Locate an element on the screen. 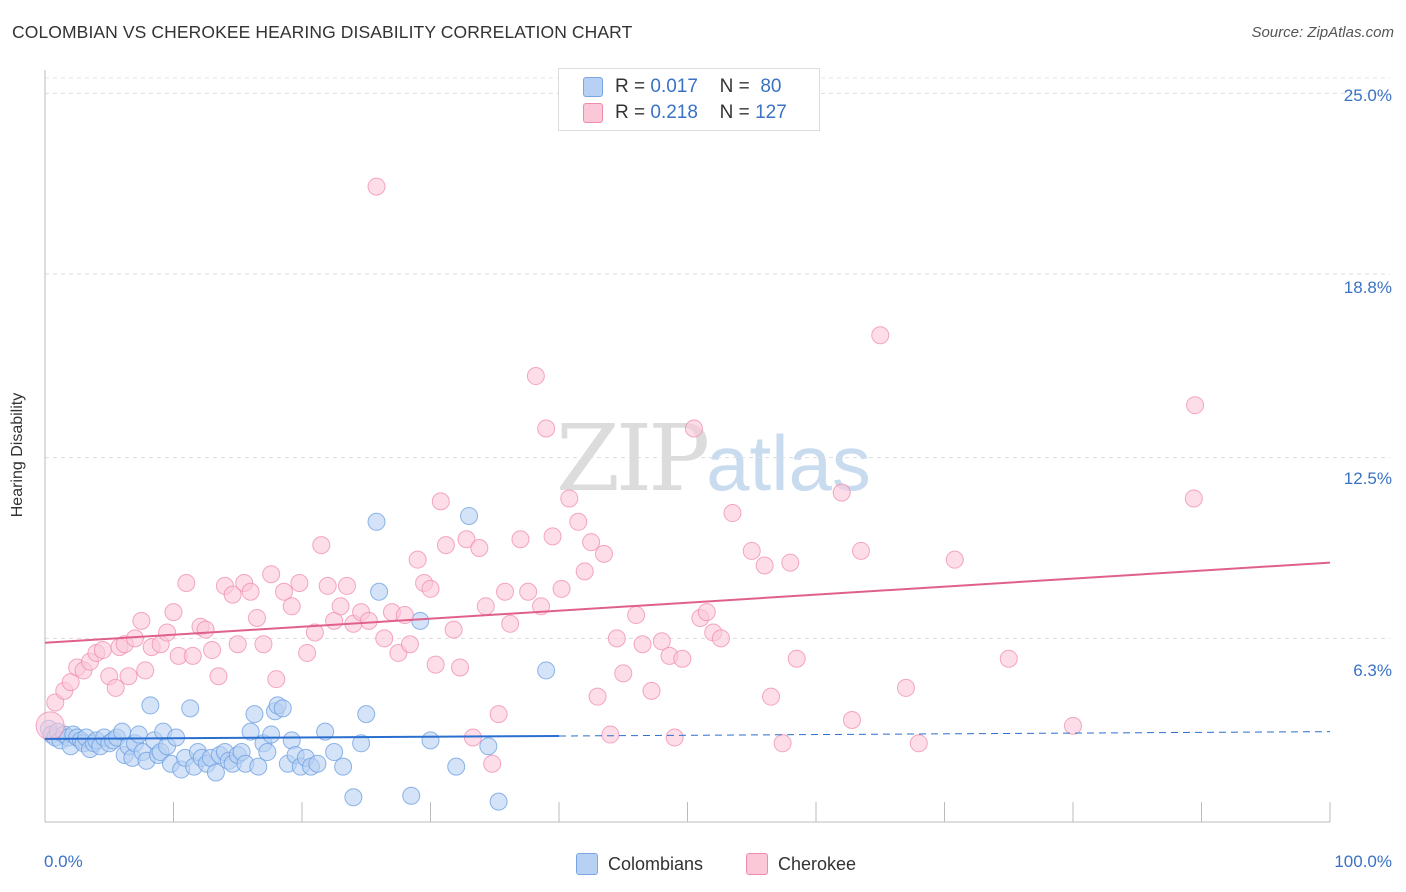 The image size is (1406, 892). legend-row-colombians: R = 0.017 N = 80 is located at coordinates (682, 87).